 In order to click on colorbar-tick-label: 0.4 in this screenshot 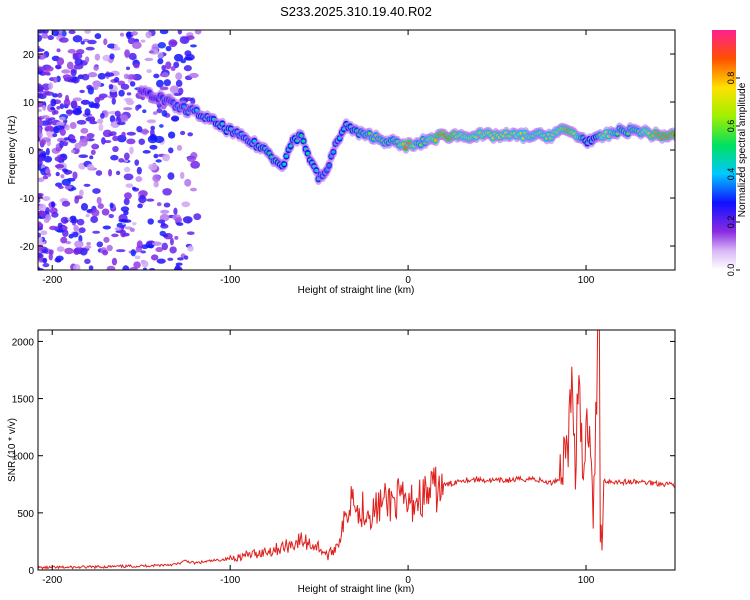, I will do `click(731, 174)`.